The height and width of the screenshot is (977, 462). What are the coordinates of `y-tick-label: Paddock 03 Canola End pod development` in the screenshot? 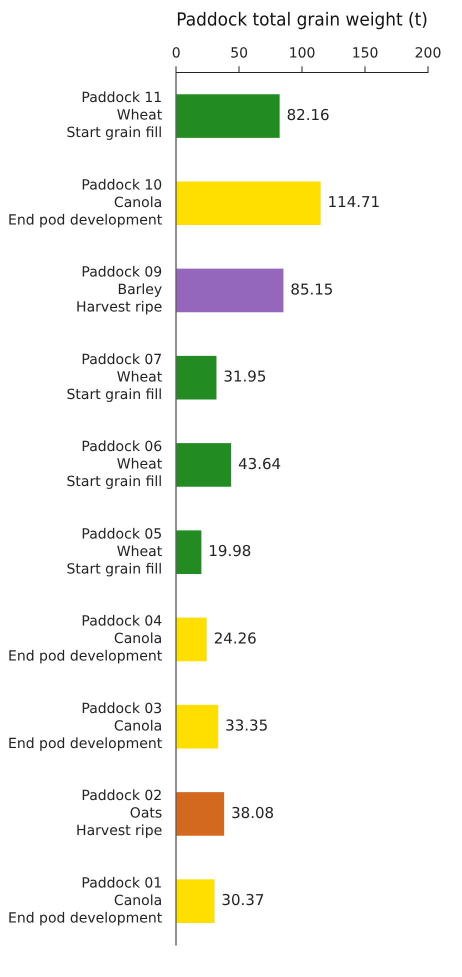 It's located at (85, 726).